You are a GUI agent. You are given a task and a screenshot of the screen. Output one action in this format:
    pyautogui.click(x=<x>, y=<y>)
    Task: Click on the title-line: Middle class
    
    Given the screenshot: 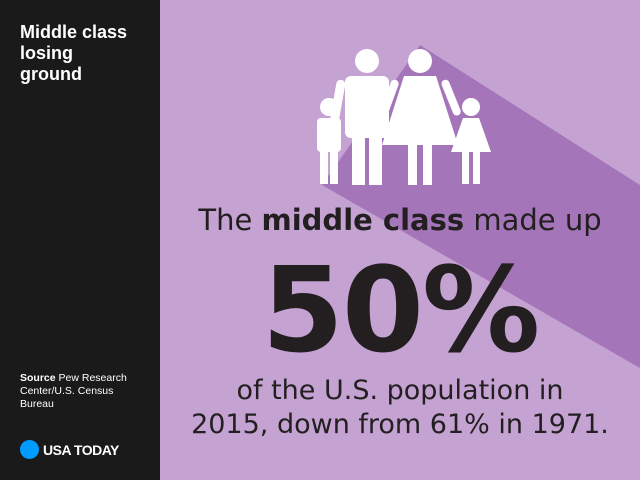 What is the action you would take?
    pyautogui.click(x=74, y=32)
    